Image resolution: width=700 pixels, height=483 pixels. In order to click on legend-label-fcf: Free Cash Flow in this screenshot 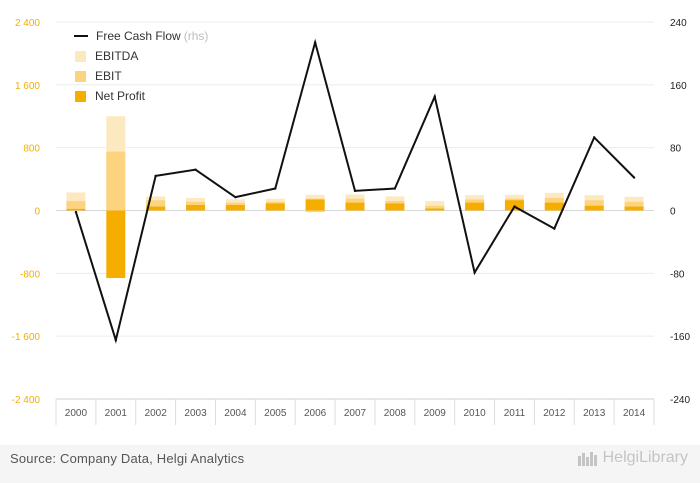, I will do `click(138, 36)`.